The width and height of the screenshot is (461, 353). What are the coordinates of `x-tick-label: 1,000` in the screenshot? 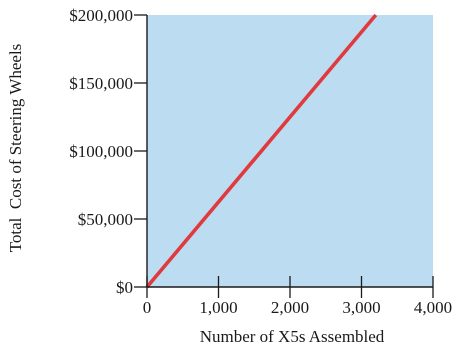 It's located at (218, 307).